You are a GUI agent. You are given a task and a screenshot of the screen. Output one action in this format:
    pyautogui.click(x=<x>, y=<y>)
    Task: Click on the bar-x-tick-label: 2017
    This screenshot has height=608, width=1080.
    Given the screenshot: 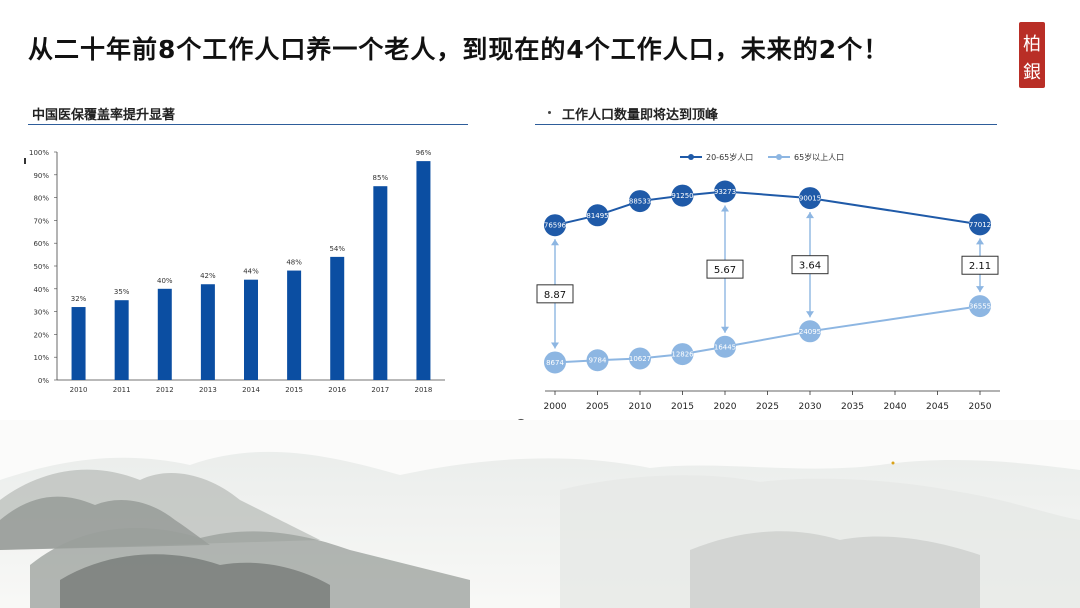 What is the action you would take?
    pyautogui.click(x=380, y=390)
    